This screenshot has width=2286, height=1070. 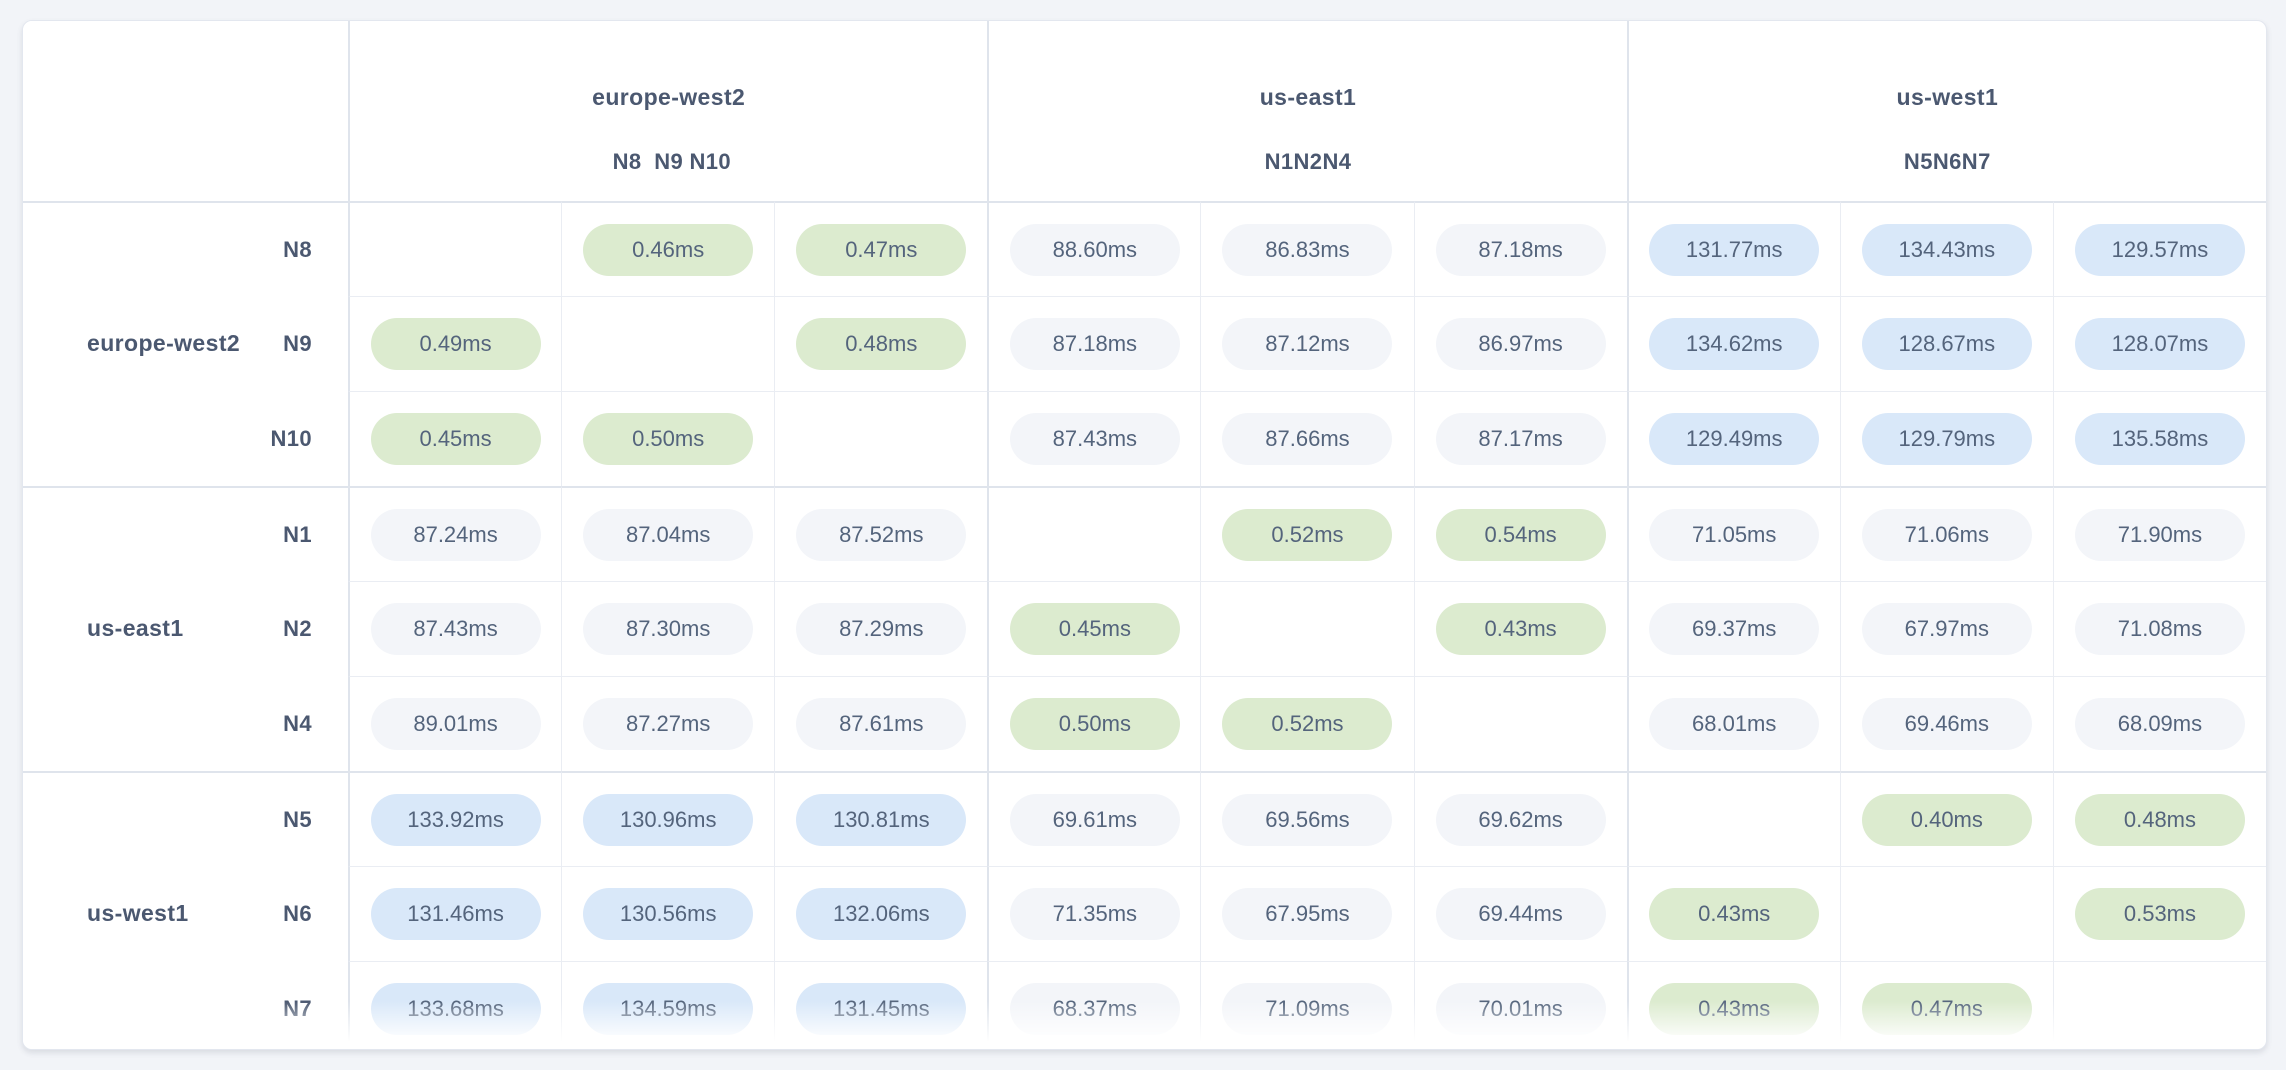 I want to click on latency-pill: 89.01ms, so click(x=455, y=724).